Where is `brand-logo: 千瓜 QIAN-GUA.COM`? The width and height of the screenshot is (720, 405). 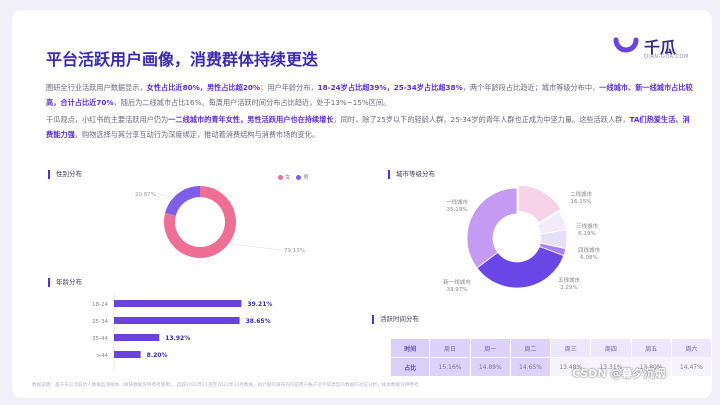
brand-logo: 千瓜 QIAN-GUA.COM is located at coordinates (657, 49).